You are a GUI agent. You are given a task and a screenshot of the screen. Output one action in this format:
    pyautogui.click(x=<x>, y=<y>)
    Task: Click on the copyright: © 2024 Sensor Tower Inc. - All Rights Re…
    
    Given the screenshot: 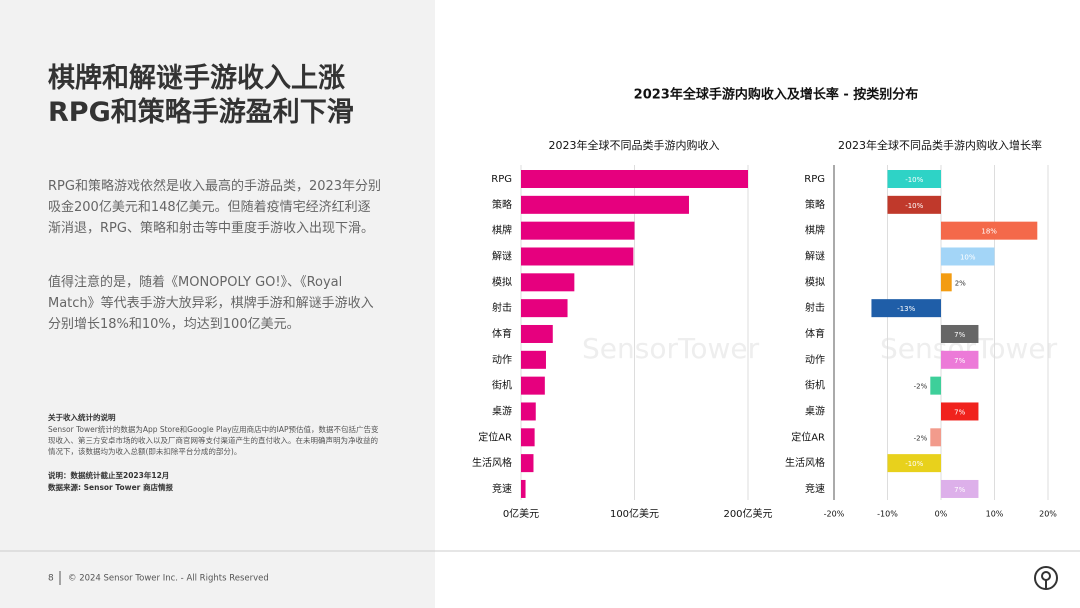 What is the action you would take?
    pyautogui.click(x=168, y=579)
    